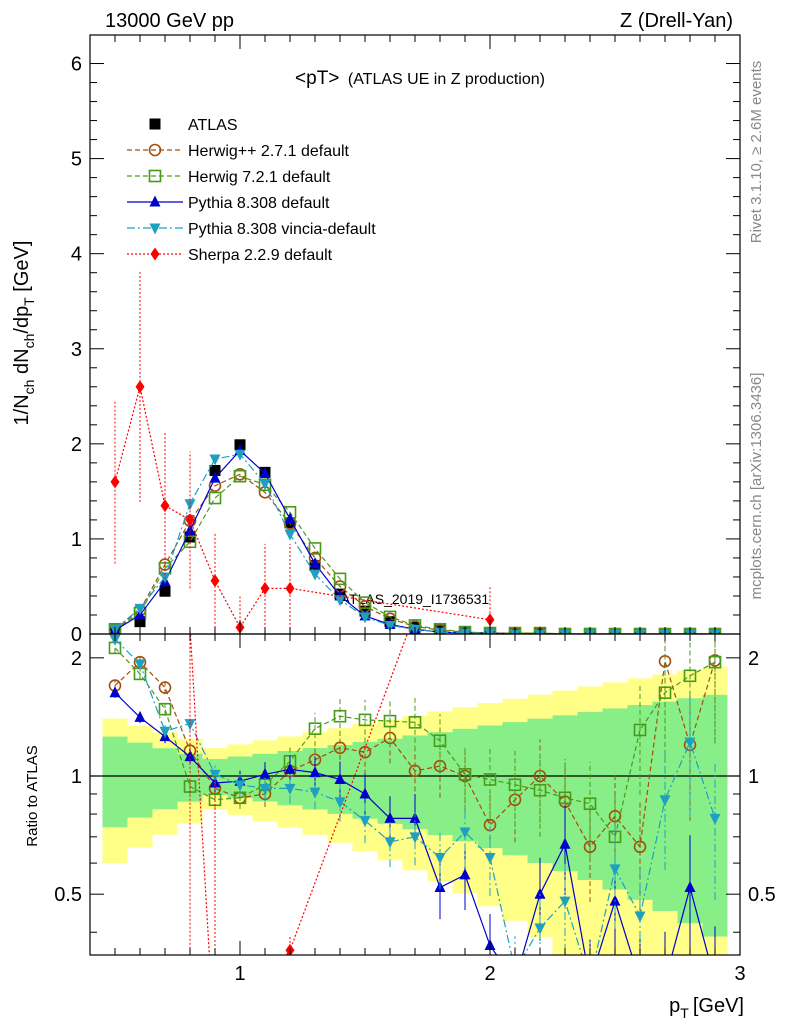  I want to click on ratio-y-tick-label-right: 1, so click(753, 777).